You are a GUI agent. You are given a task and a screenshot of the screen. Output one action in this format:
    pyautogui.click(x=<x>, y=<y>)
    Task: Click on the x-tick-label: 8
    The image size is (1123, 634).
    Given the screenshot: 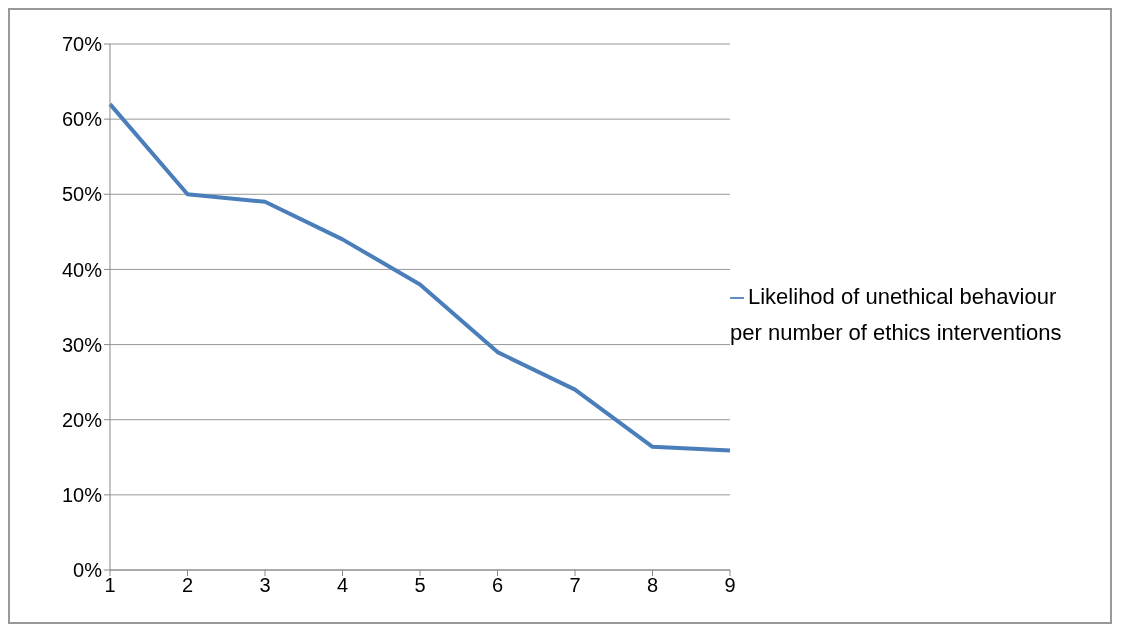 What is the action you would take?
    pyautogui.click(x=652, y=585)
    